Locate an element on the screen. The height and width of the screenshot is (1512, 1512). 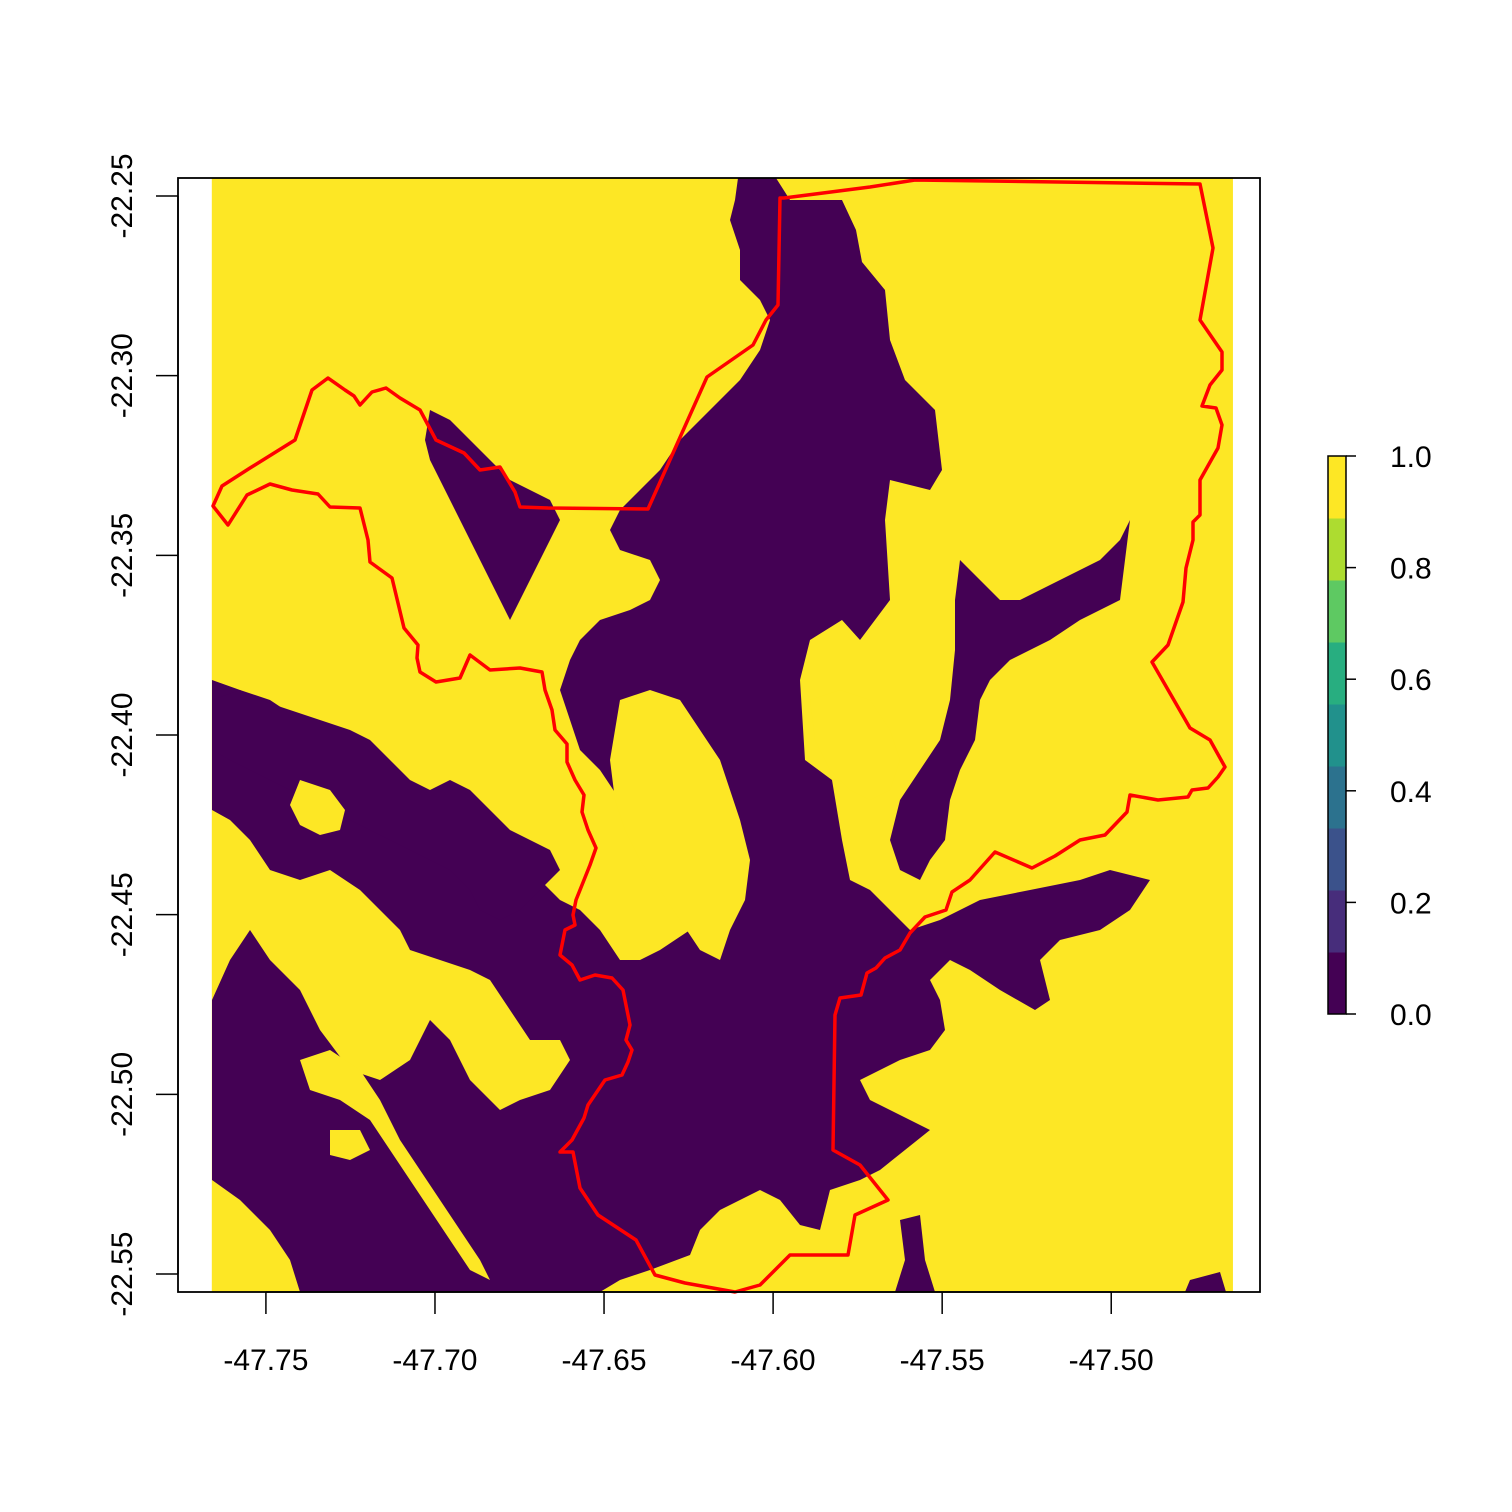
legend-tick-label: 0.4 is located at coordinates (1411, 792).